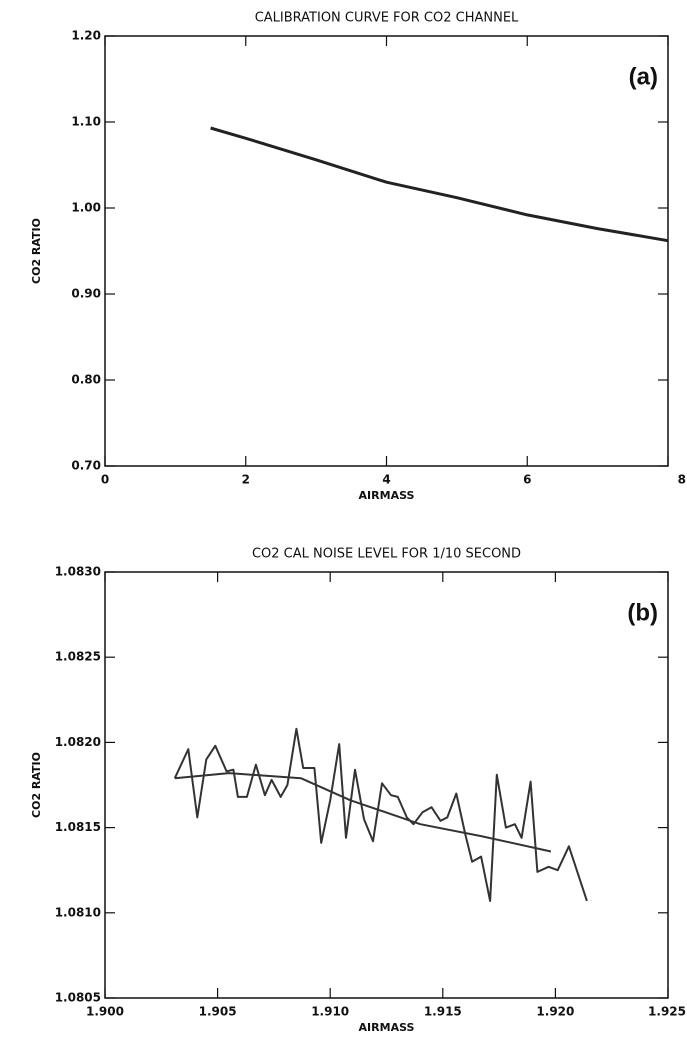 The width and height of the screenshot is (687, 1053). Describe the element at coordinates (86, 466) in the screenshot. I see `y-tick-label: 0.70` at that location.